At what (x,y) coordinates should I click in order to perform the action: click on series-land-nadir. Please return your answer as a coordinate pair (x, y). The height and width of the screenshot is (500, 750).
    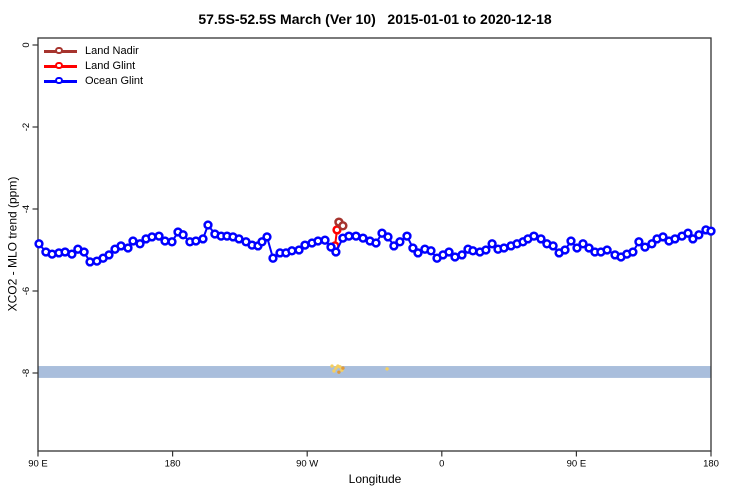
    Looking at the image, I should click on (341, 224).